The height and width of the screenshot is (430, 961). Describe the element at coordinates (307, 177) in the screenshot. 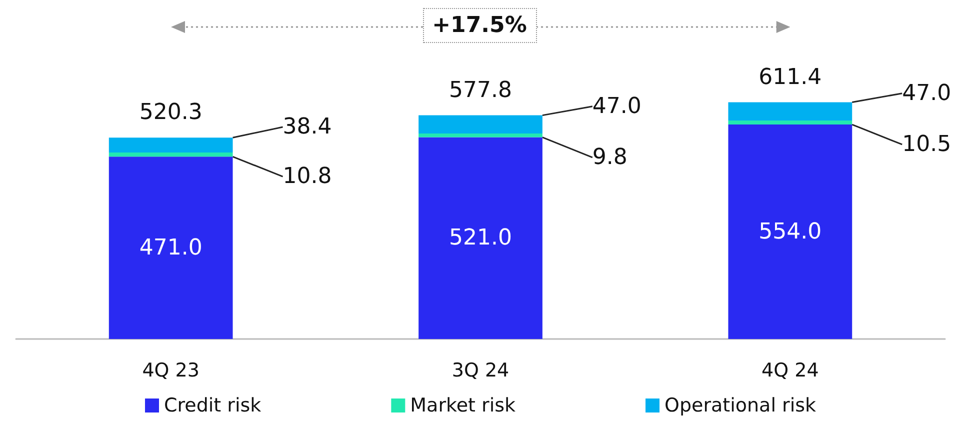

I see `data-label: 10.8` at that location.